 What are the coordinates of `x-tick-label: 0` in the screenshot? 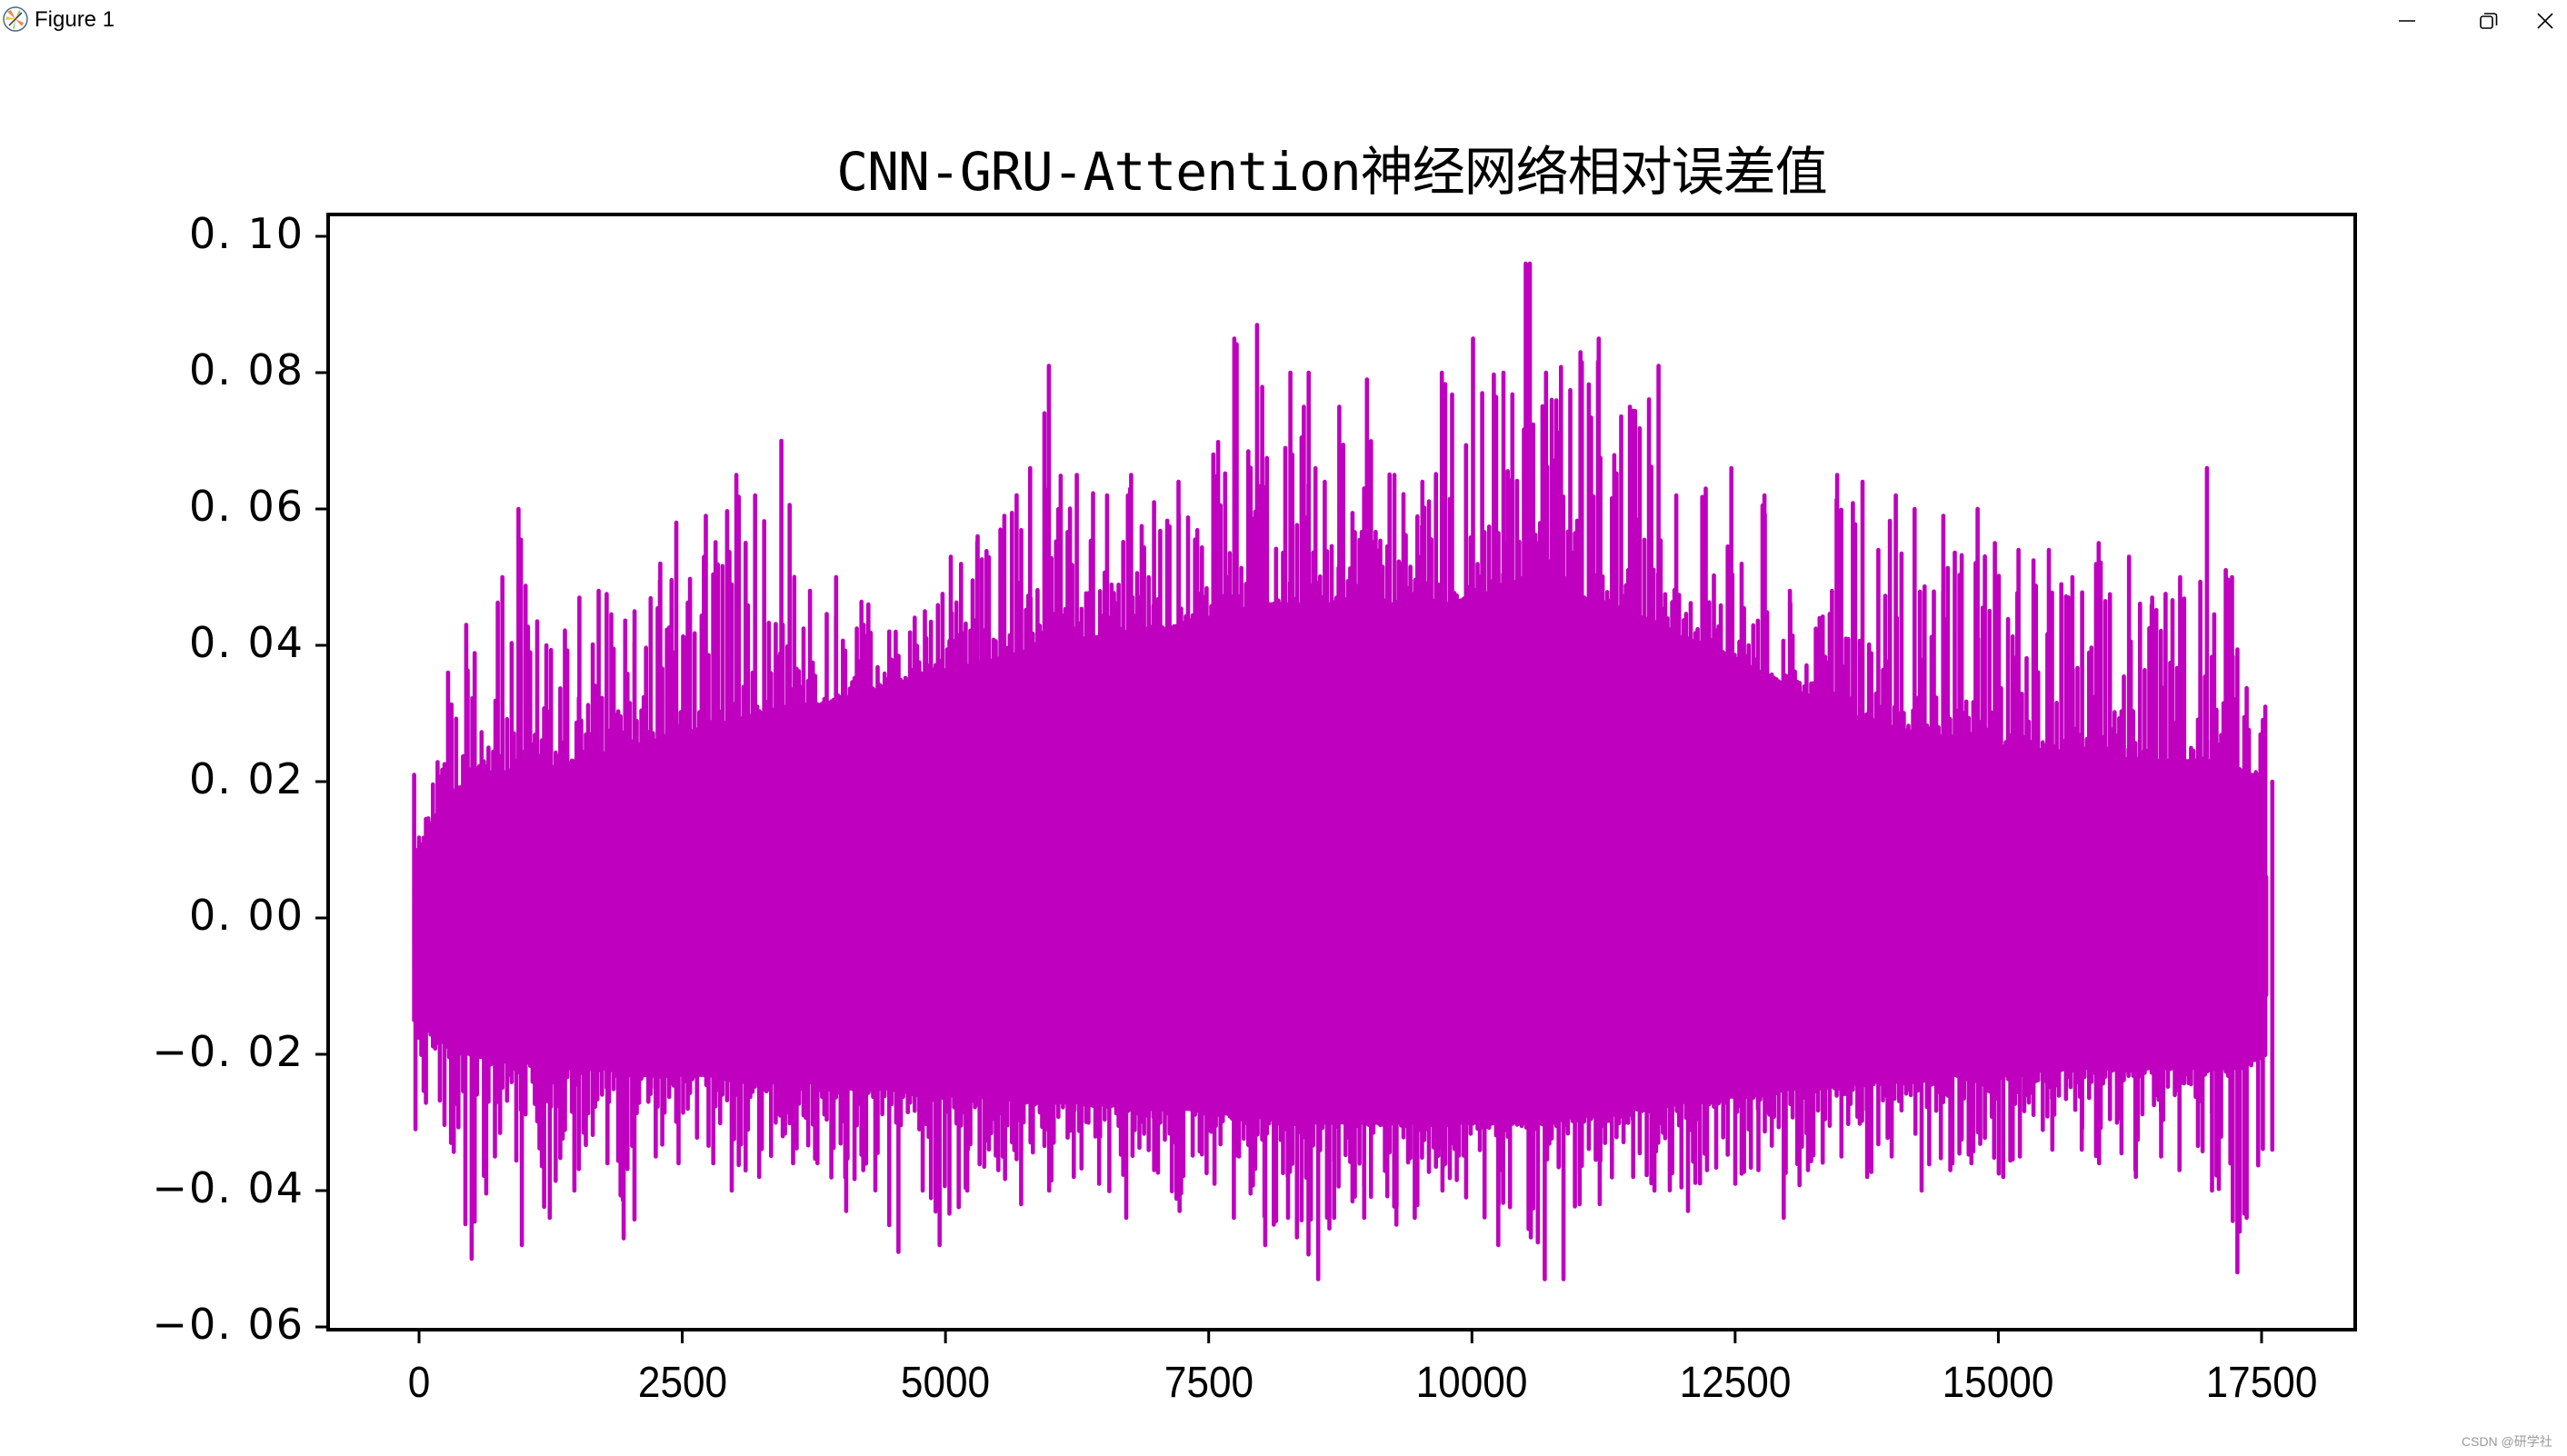 It's located at (419, 1383).